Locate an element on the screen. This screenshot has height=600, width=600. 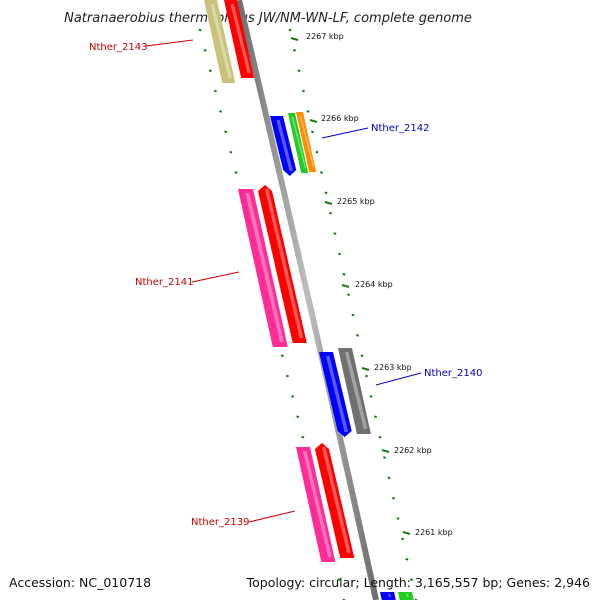
gene-feature-nther-2140-body is located at coordinates (354, 391).